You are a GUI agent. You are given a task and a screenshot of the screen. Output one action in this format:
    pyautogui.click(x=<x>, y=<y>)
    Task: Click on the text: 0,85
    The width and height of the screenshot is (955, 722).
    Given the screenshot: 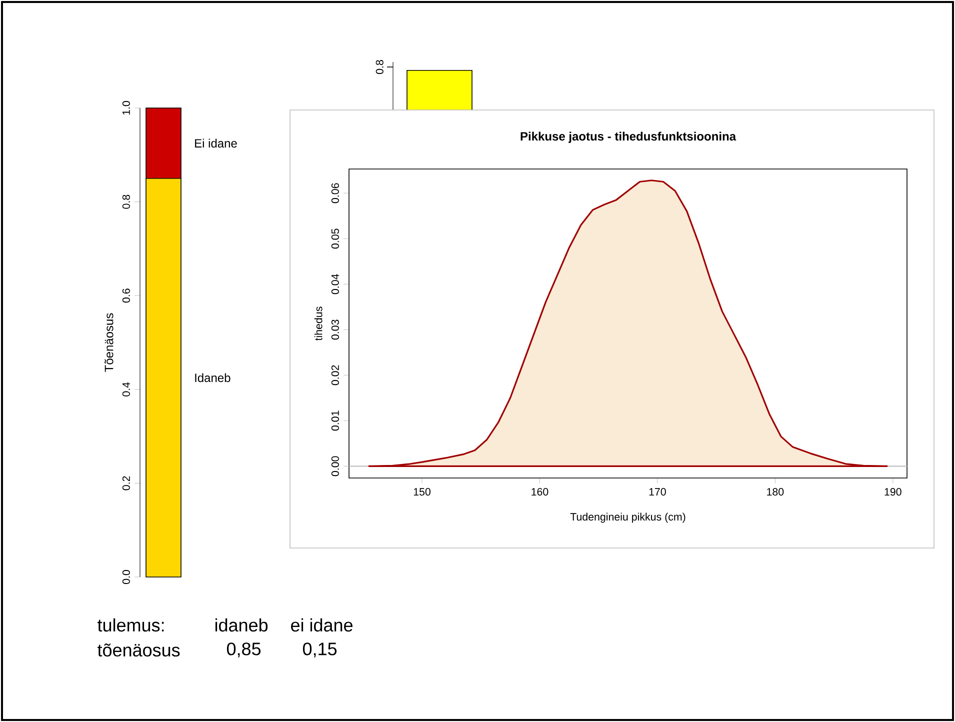 What is the action you would take?
    pyautogui.click(x=243, y=650)
    